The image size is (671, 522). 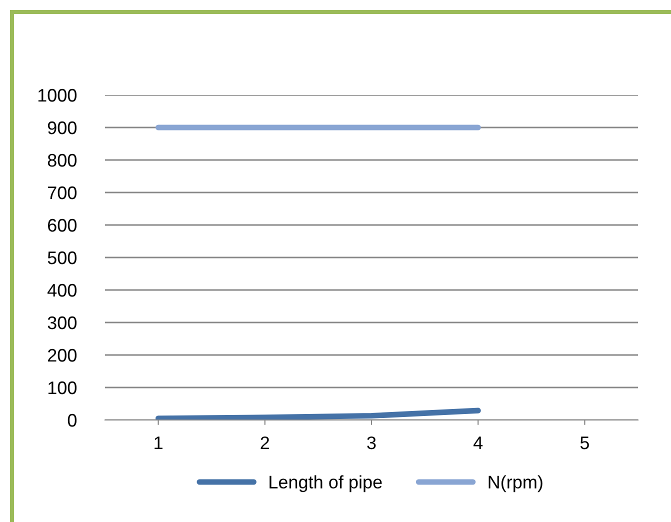 I want to click on y-tick-label: 300, so click(x=62, y=323).